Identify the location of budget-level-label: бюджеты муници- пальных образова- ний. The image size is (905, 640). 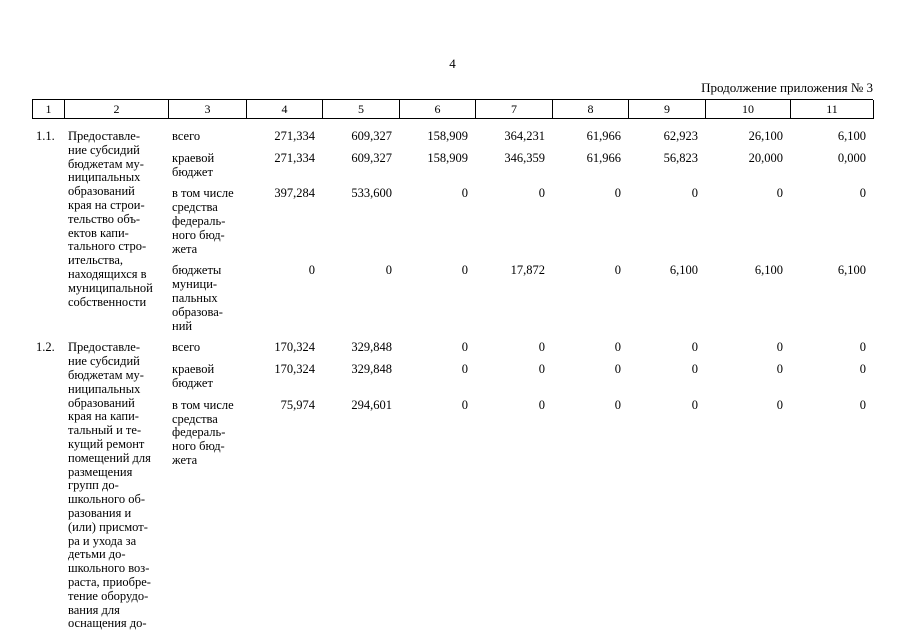
(197, 298).